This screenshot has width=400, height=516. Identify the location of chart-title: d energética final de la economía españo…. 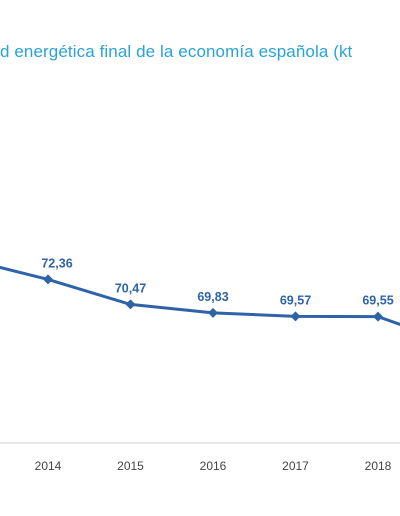
(176, 51).